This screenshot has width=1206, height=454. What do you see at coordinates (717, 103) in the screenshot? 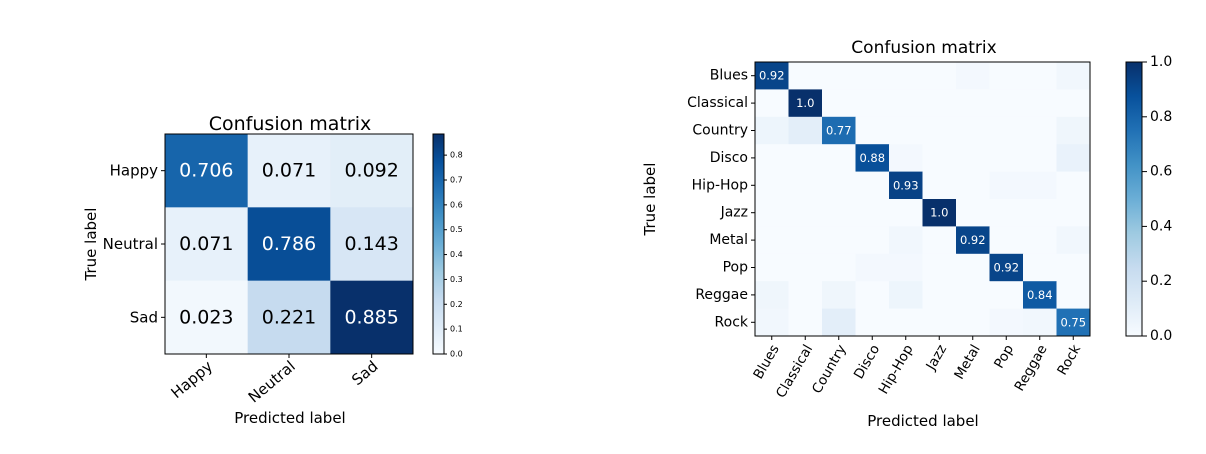
I see `y-tick-label: Classical` at bounding box center [717, 103].